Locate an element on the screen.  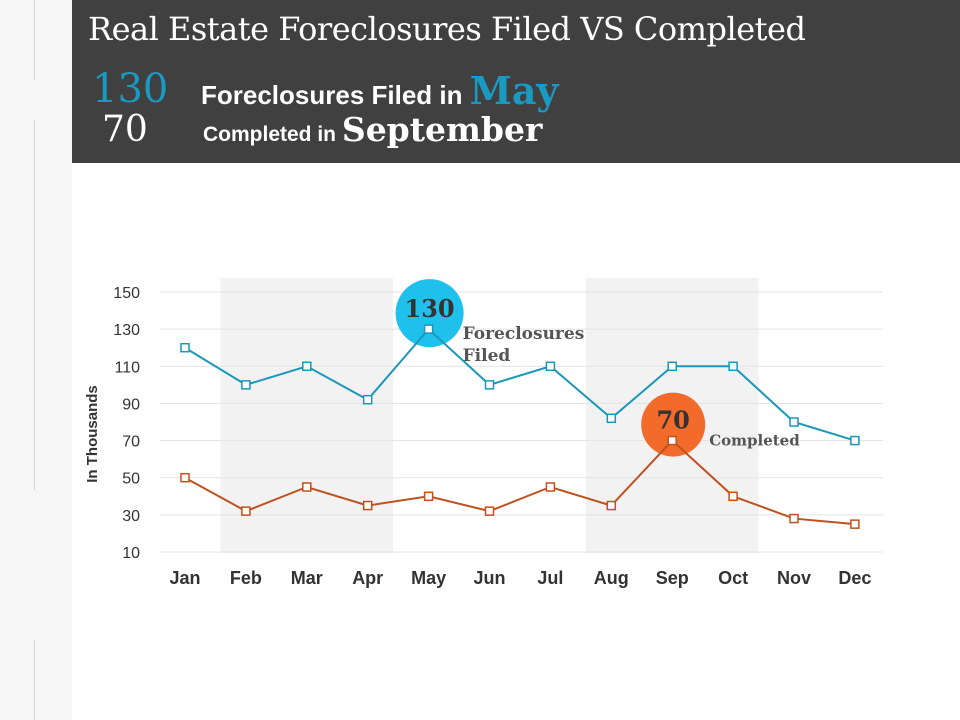
y-tick-30: 30 is located at coordinates (131, 516).